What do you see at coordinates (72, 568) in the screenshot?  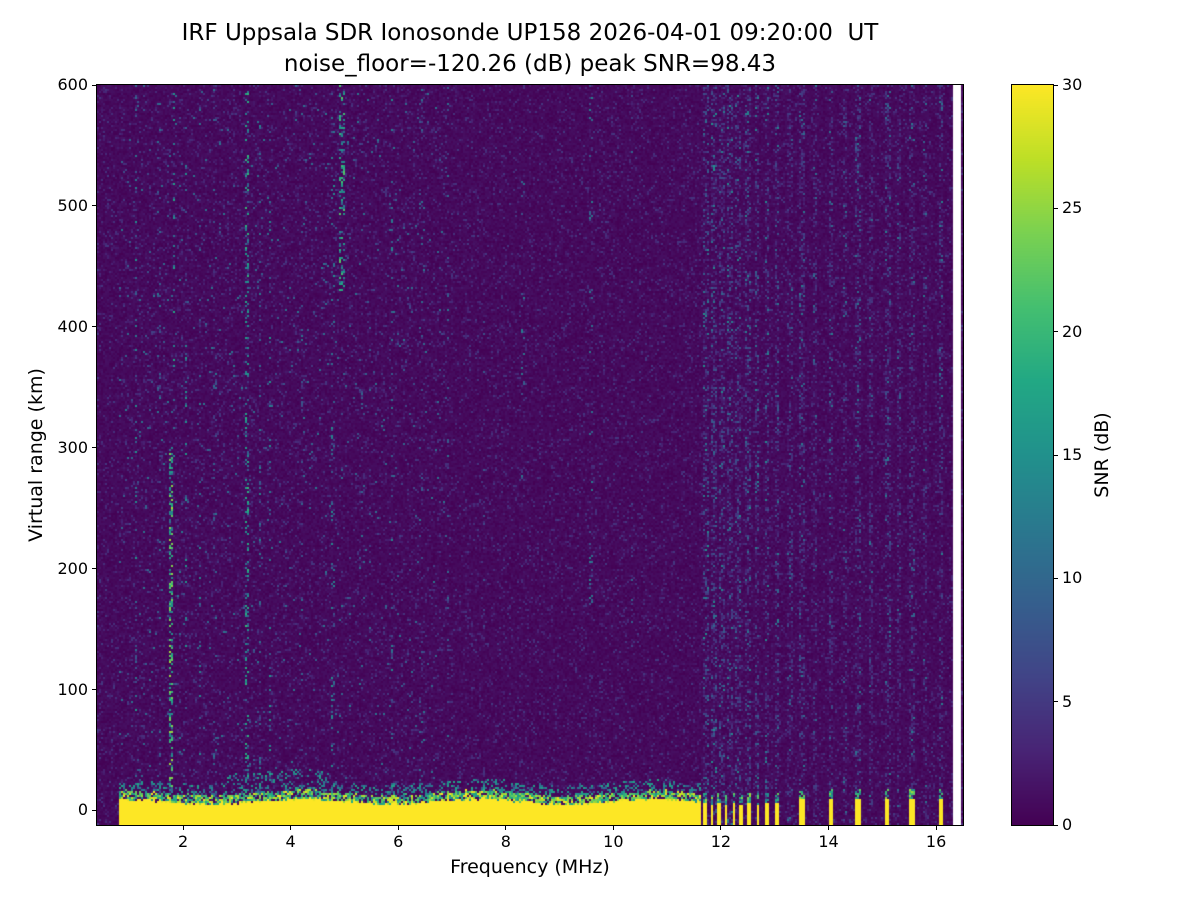 I see `y-tick-label: 200` at bounding box center [72, 568].